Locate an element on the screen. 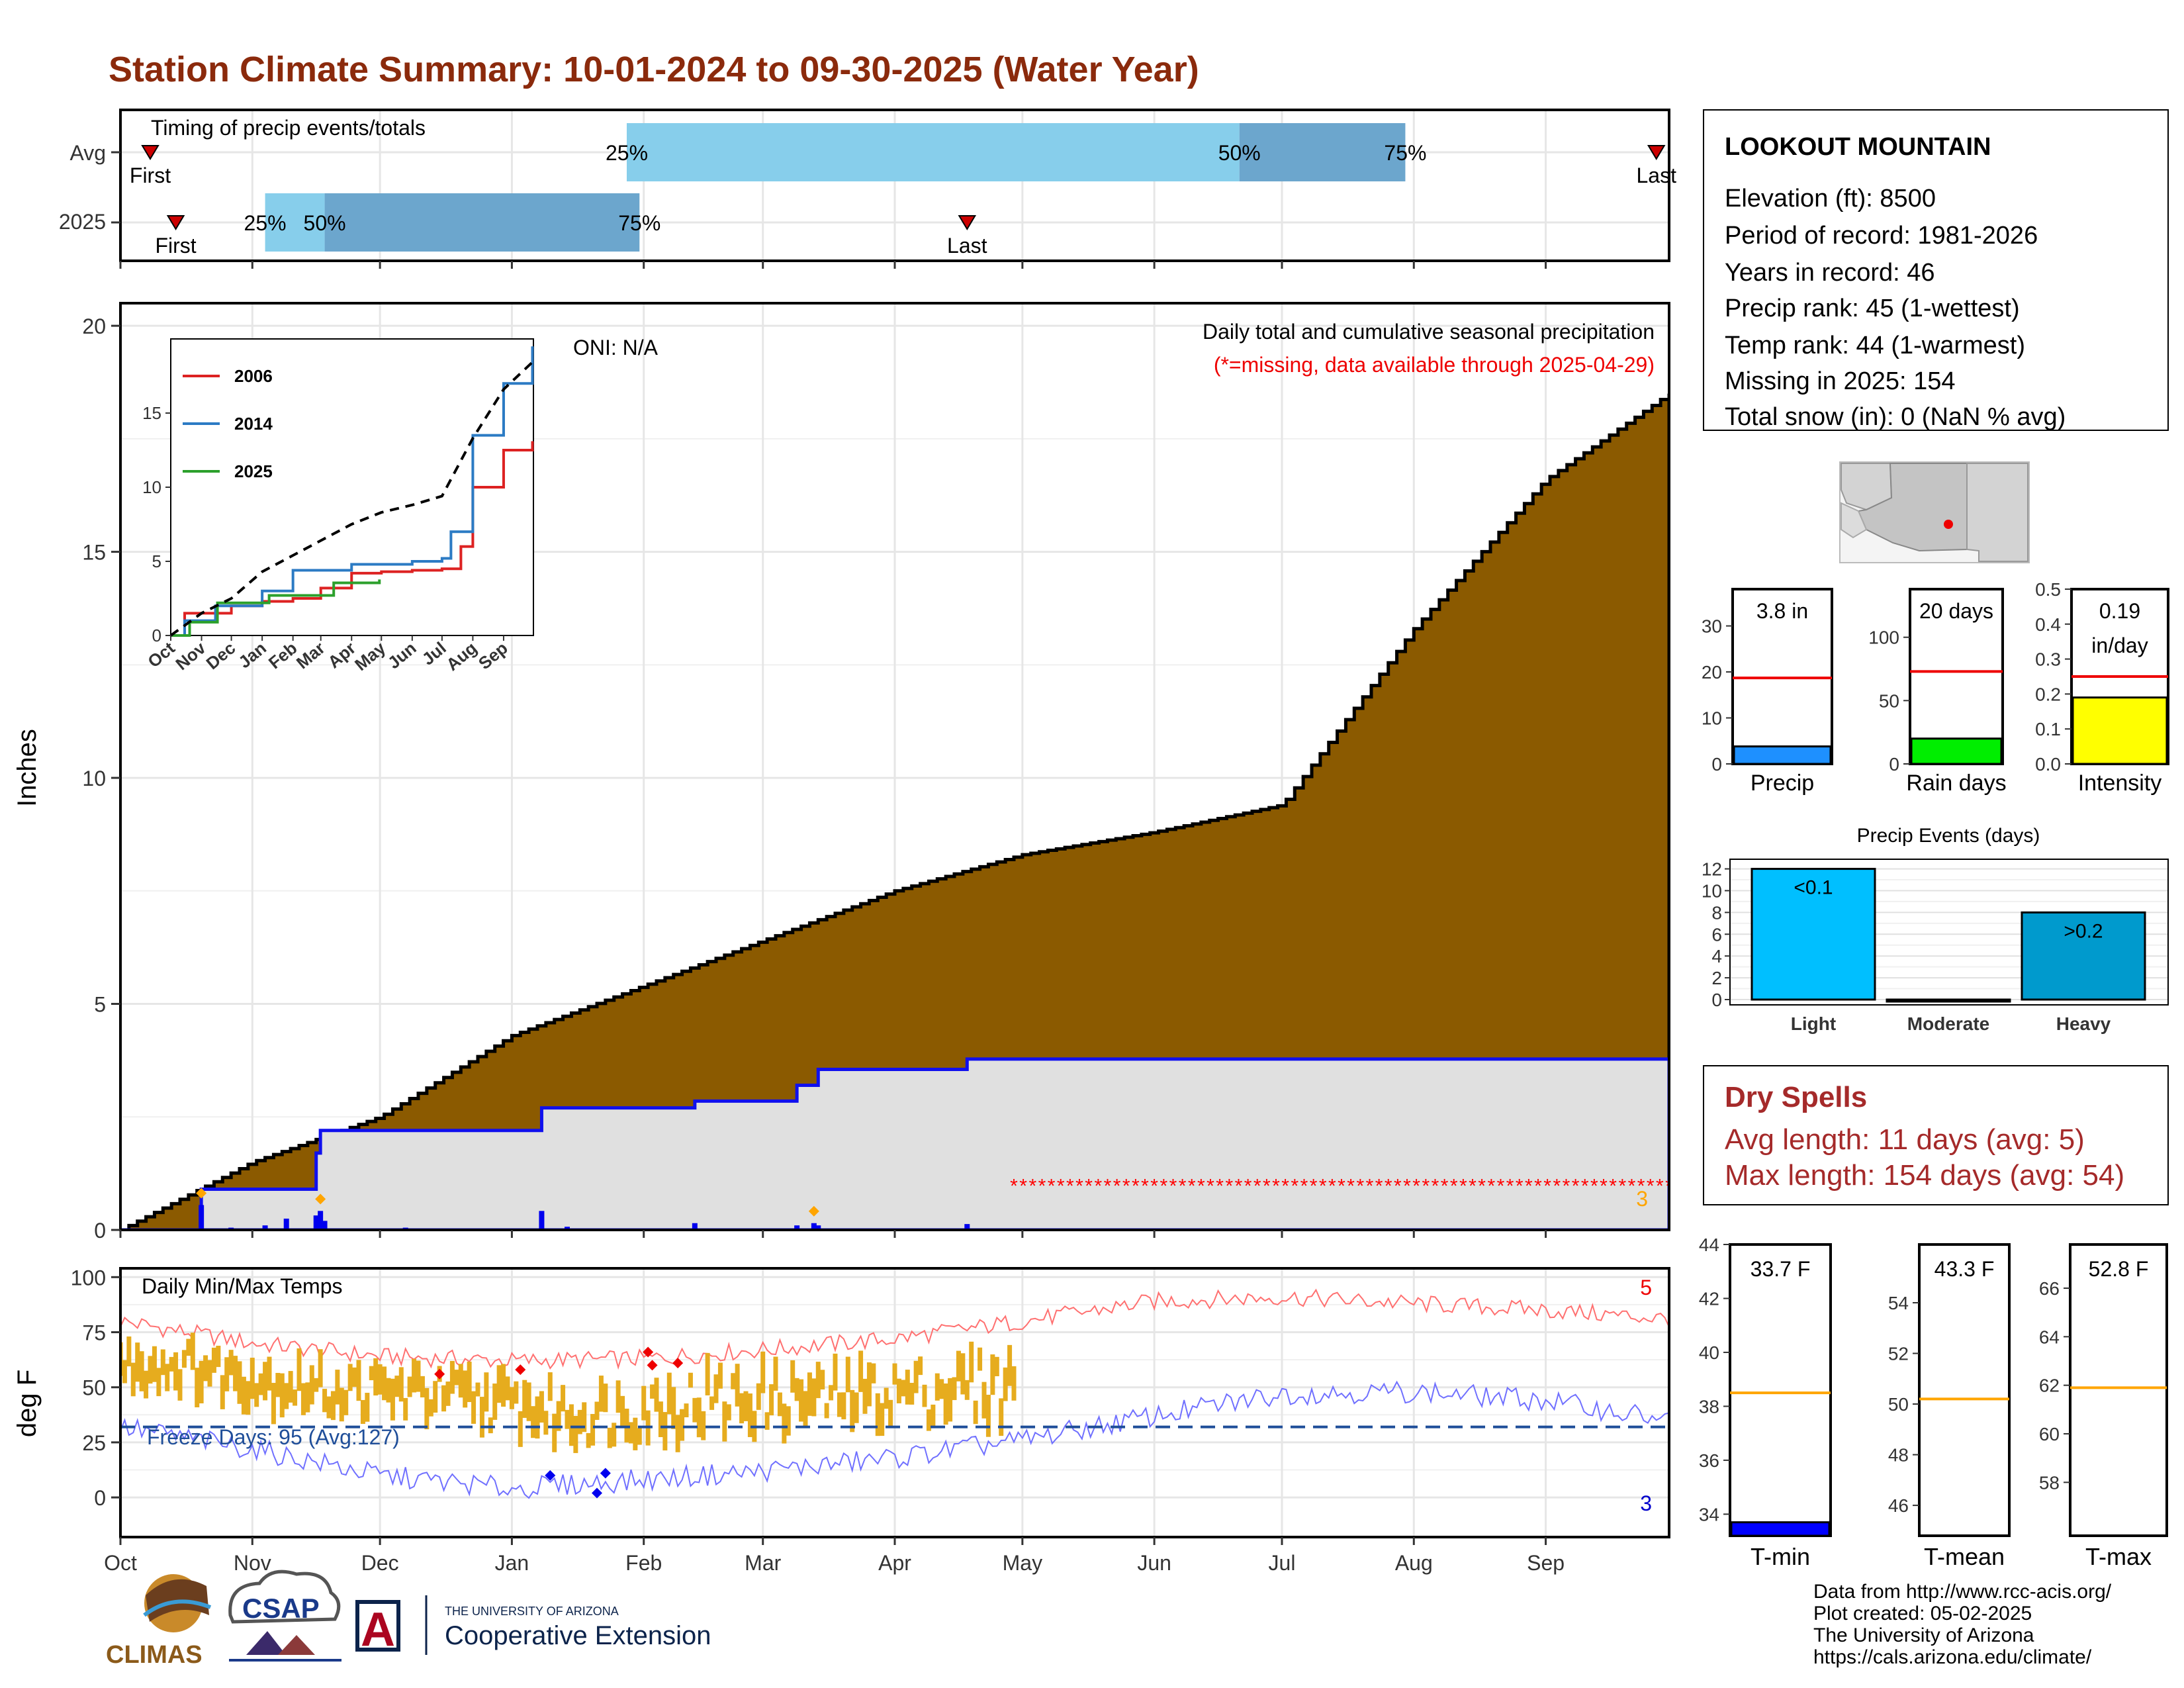 This screenshot has height=1688, width=2184. tmin-tick-label: 38 is located at coordinates (1709, 1406).